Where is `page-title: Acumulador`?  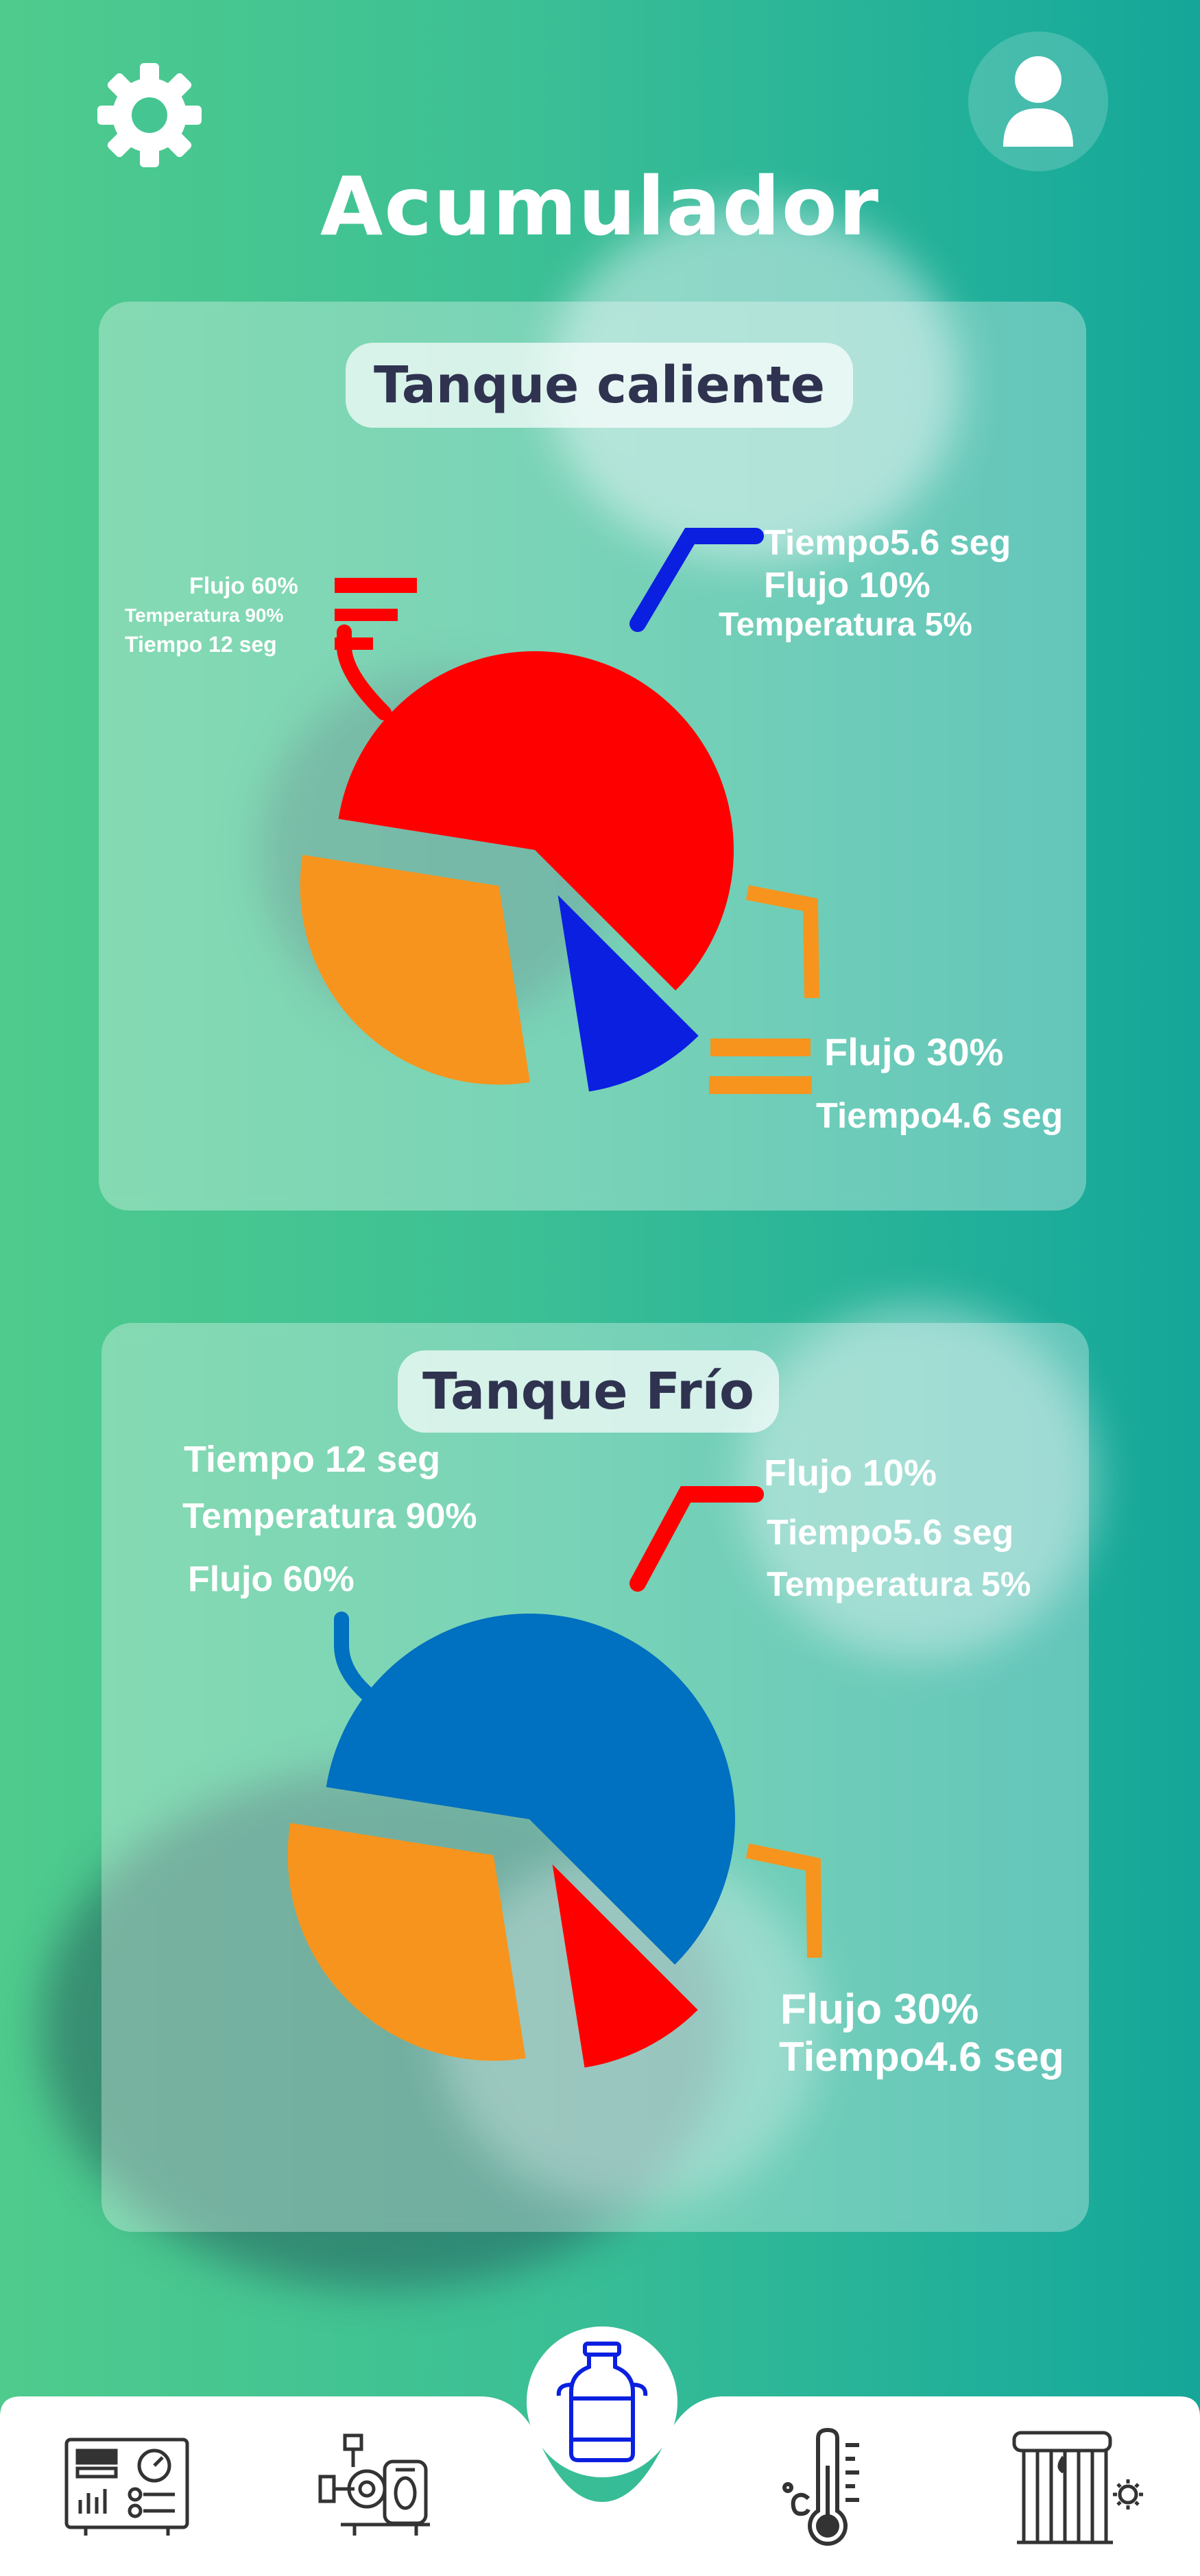
page-title: Acumulador is located at coordinates (600, 206).